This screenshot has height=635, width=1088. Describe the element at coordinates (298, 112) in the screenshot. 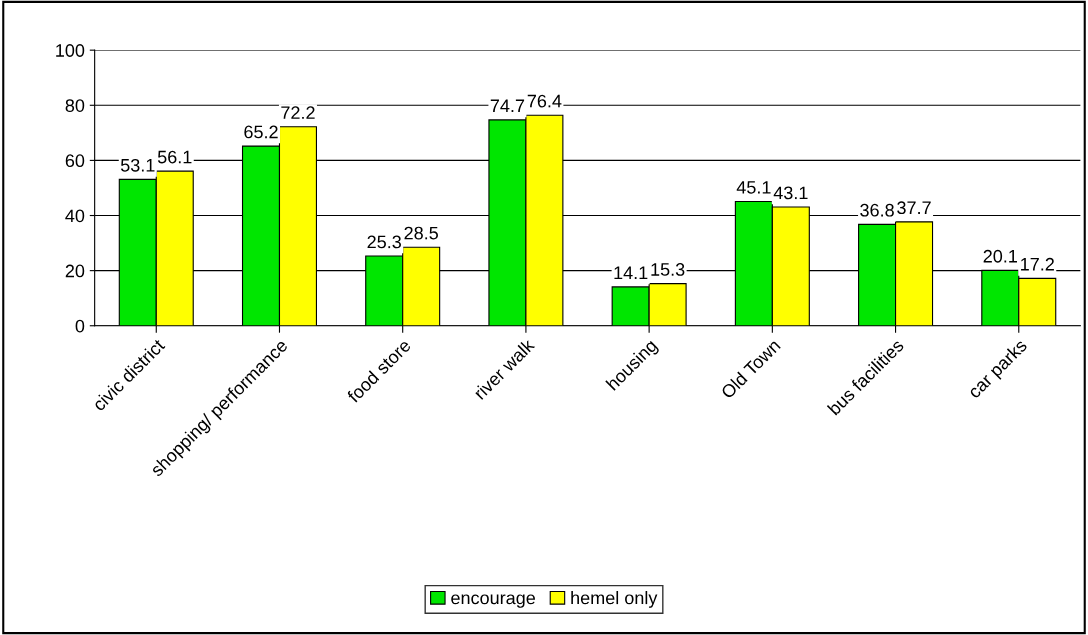

I see `data-label: 72.2` at that location.